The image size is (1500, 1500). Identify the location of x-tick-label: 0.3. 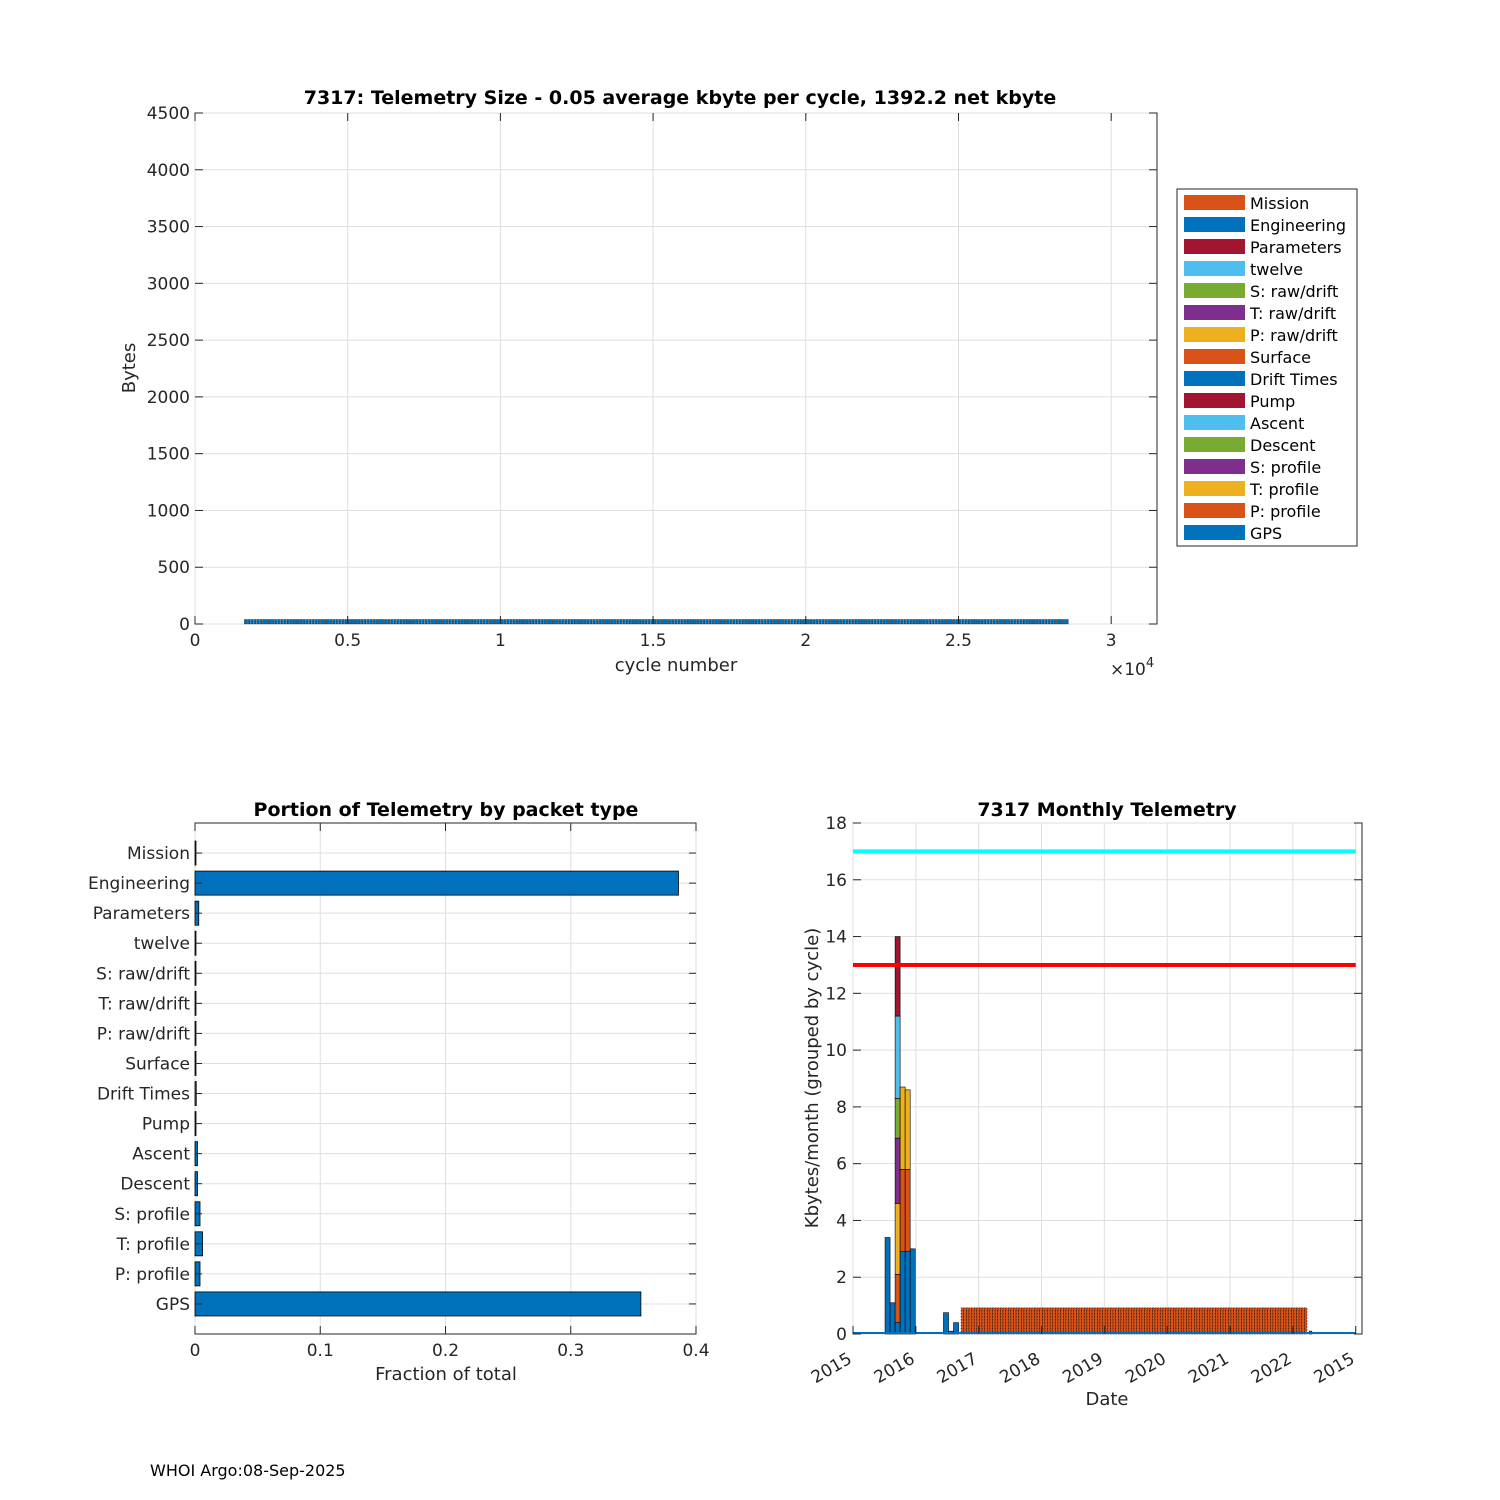
(570, 1351).